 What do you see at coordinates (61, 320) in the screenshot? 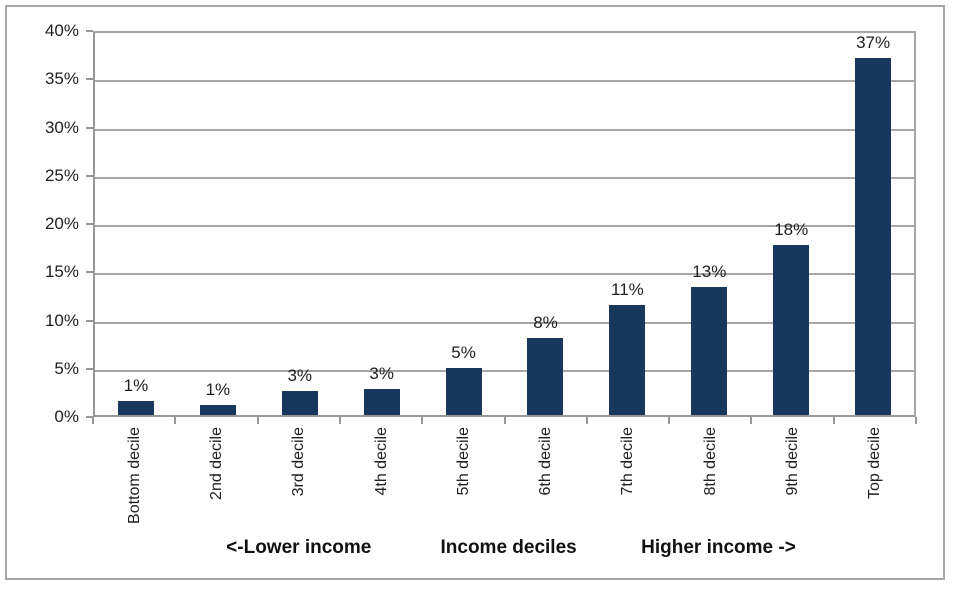
I see `y-axis-tick-label: 10%` at bounding box center [61, 320].